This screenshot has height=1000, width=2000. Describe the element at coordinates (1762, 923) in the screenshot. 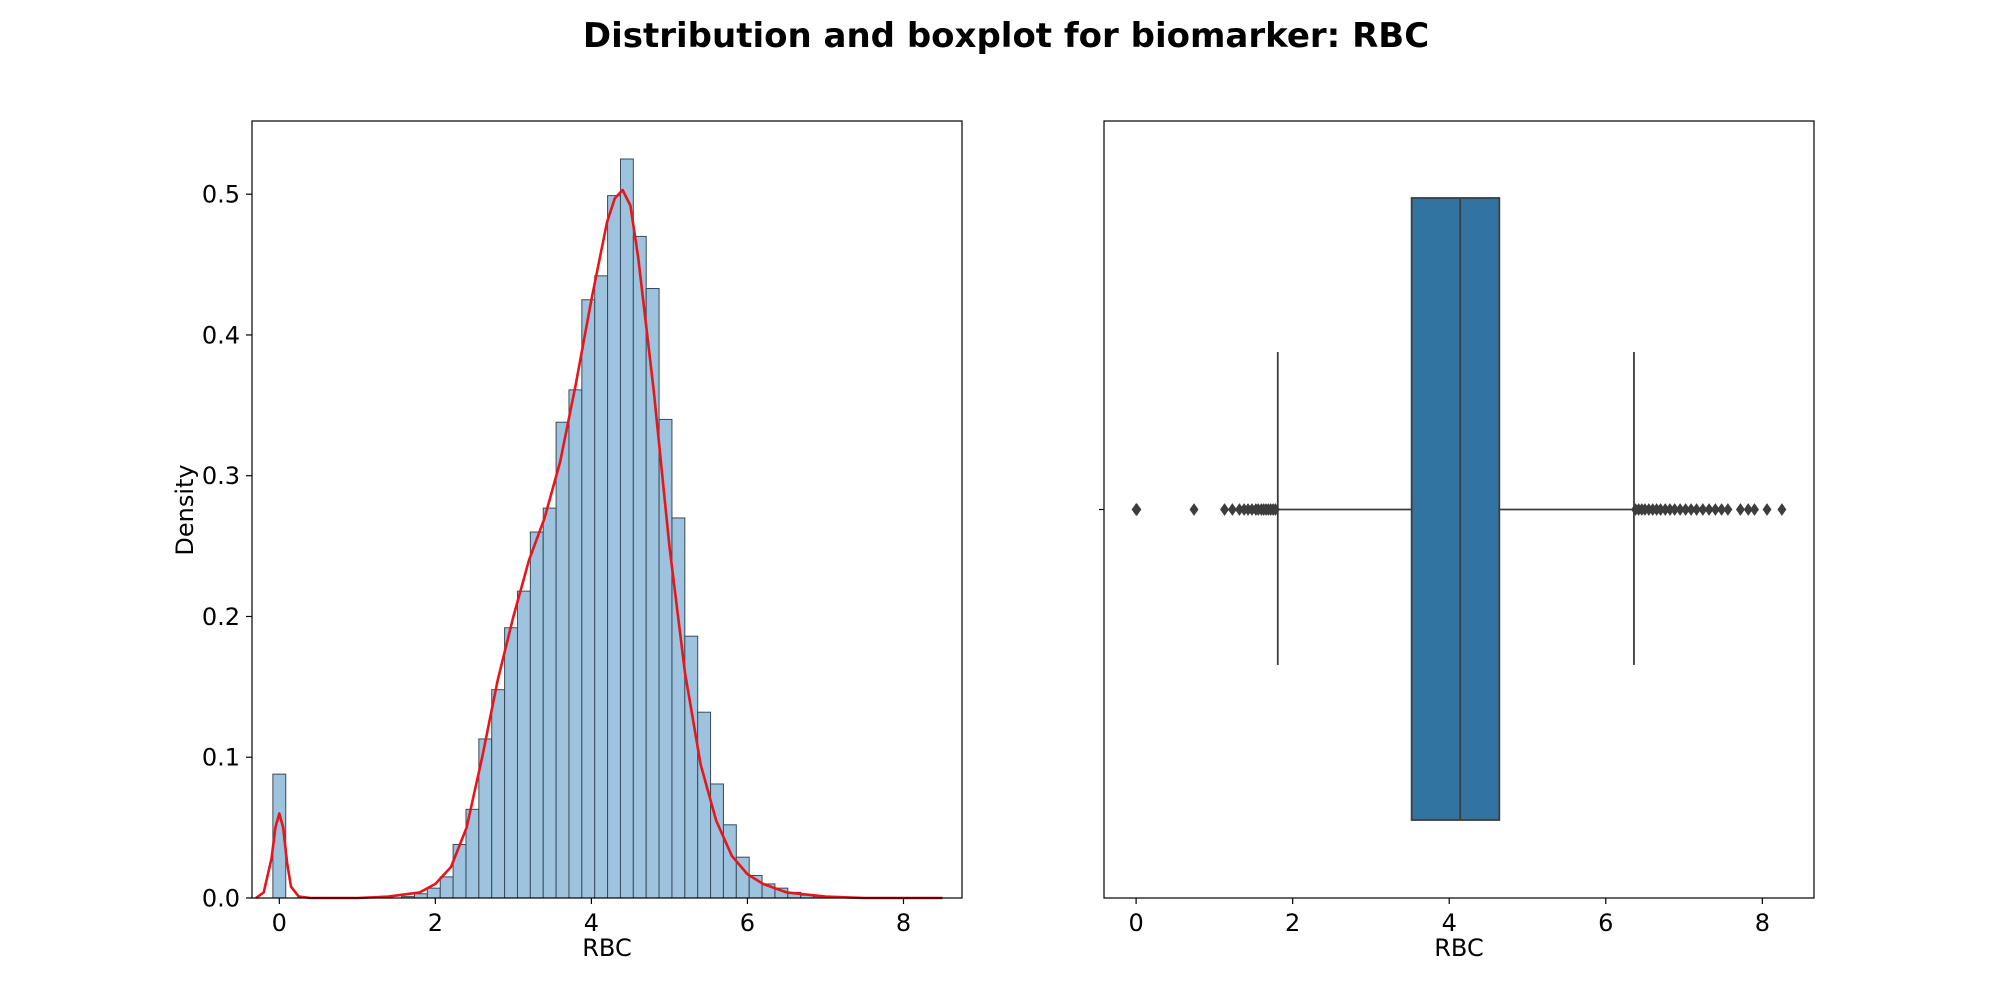

I see `boxplot-x-tick-label: 8` at that location.